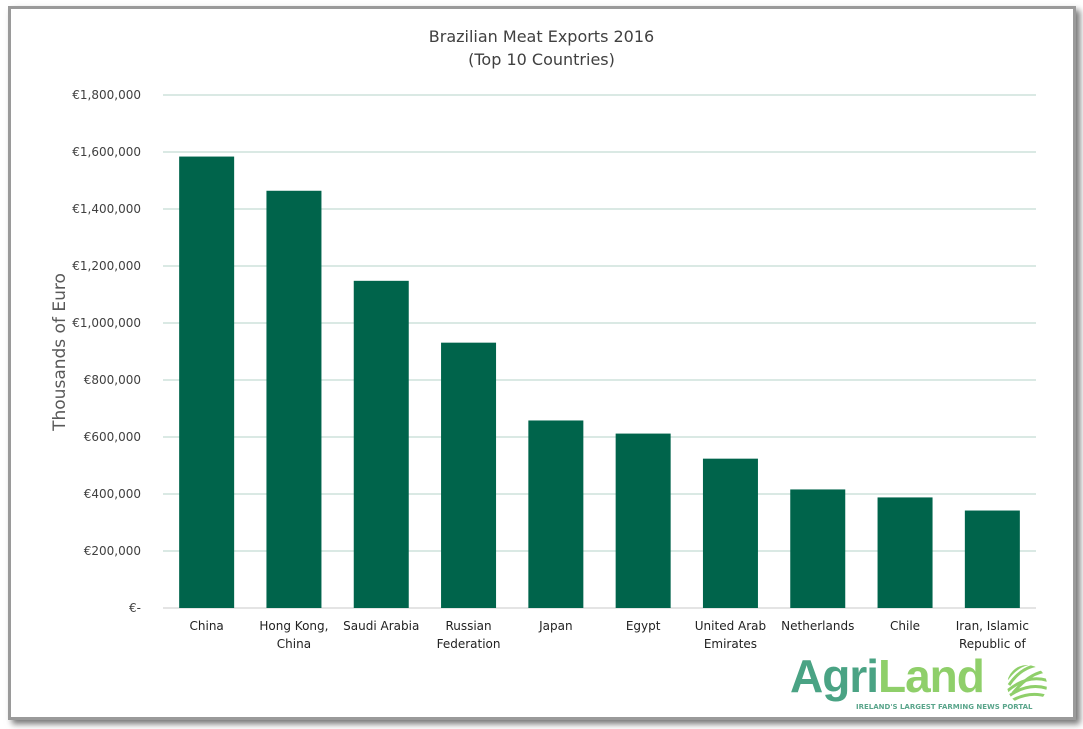 The height and width of the screenshot is (729, 1083). Describe the element at coordinates (905, 626) in the screenshot. I see `x-tick-label: Chile` at that location.